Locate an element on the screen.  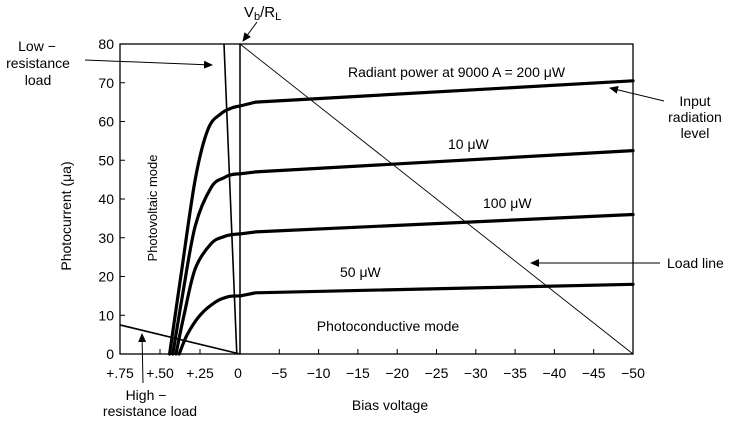
curve-0-photoconductive is located at coordinates (436, 93).